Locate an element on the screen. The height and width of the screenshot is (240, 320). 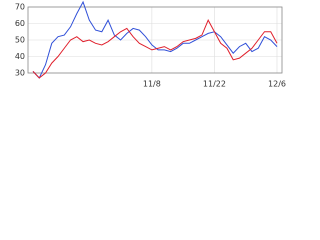
y-tick-label: 40 is located at coordinates (20, 56).